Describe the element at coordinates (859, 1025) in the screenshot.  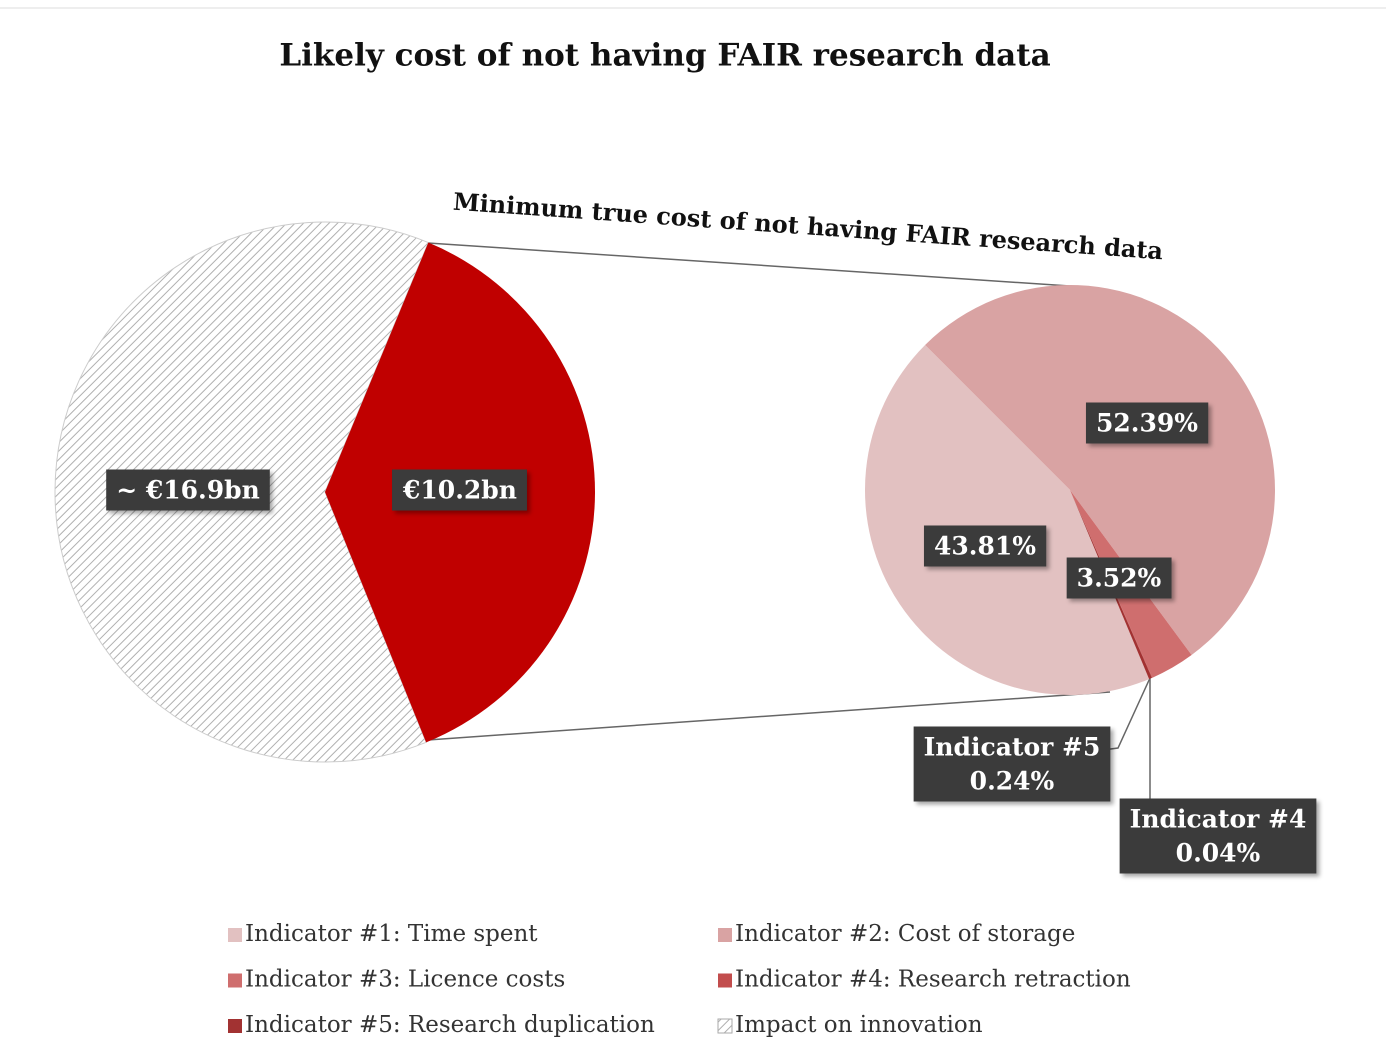
I see `legend-label: Impact on innovation` at that location.